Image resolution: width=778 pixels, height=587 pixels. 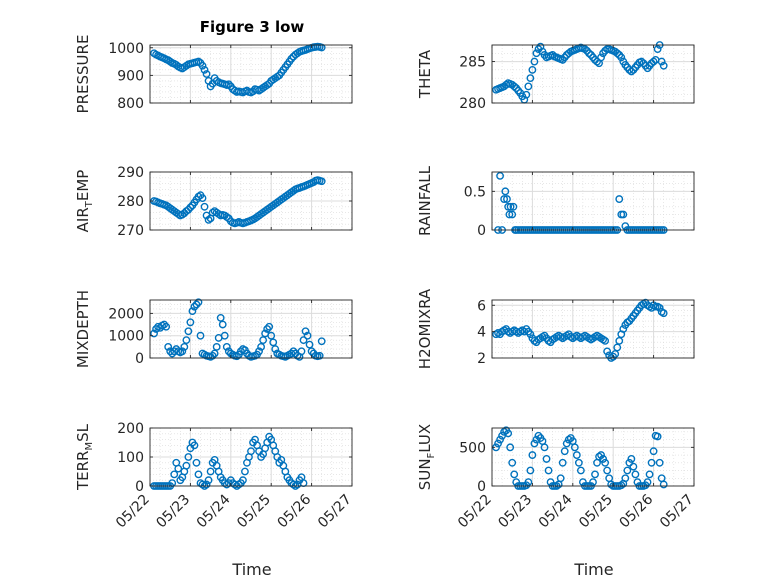 What do you see at coordinates (475, 192) in the screenshot?
I see `y-tick-label: 0.5` at bounding box center [475, 192].